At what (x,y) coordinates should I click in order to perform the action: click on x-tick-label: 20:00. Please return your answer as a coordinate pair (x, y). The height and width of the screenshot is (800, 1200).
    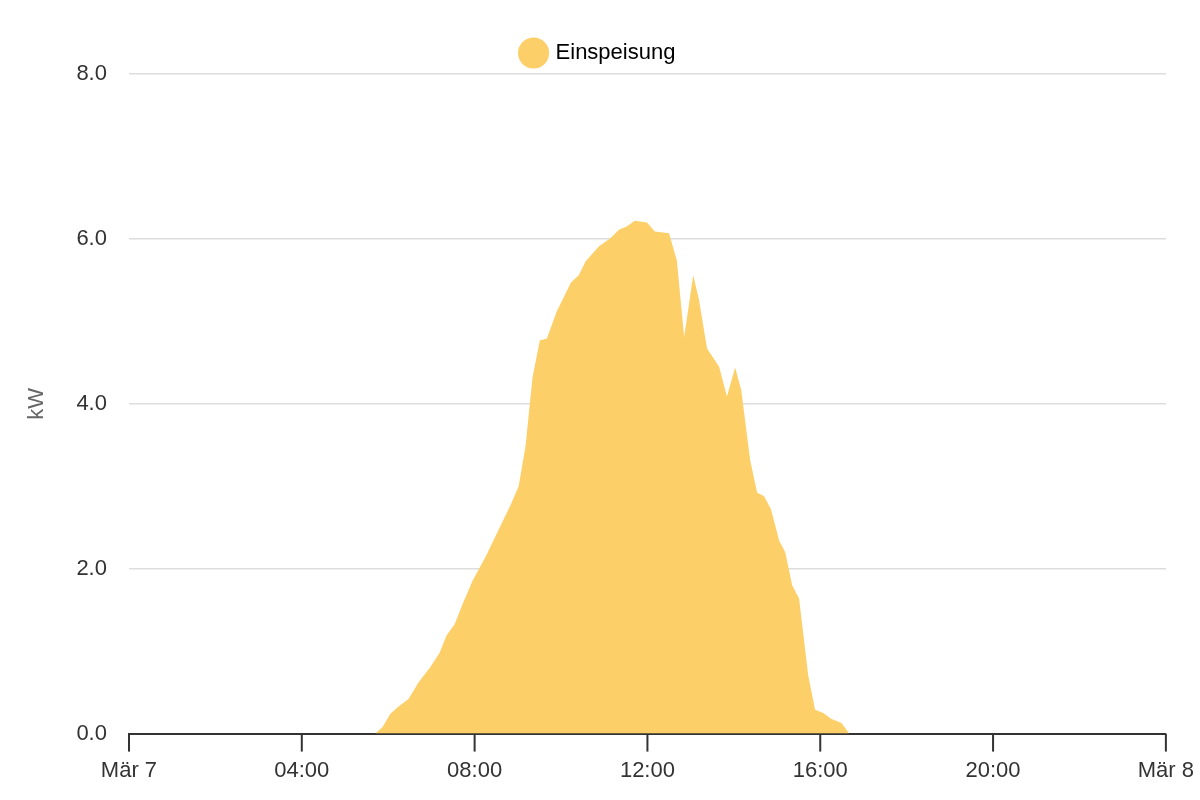
    Looking at the image, I should click on (993, 769).